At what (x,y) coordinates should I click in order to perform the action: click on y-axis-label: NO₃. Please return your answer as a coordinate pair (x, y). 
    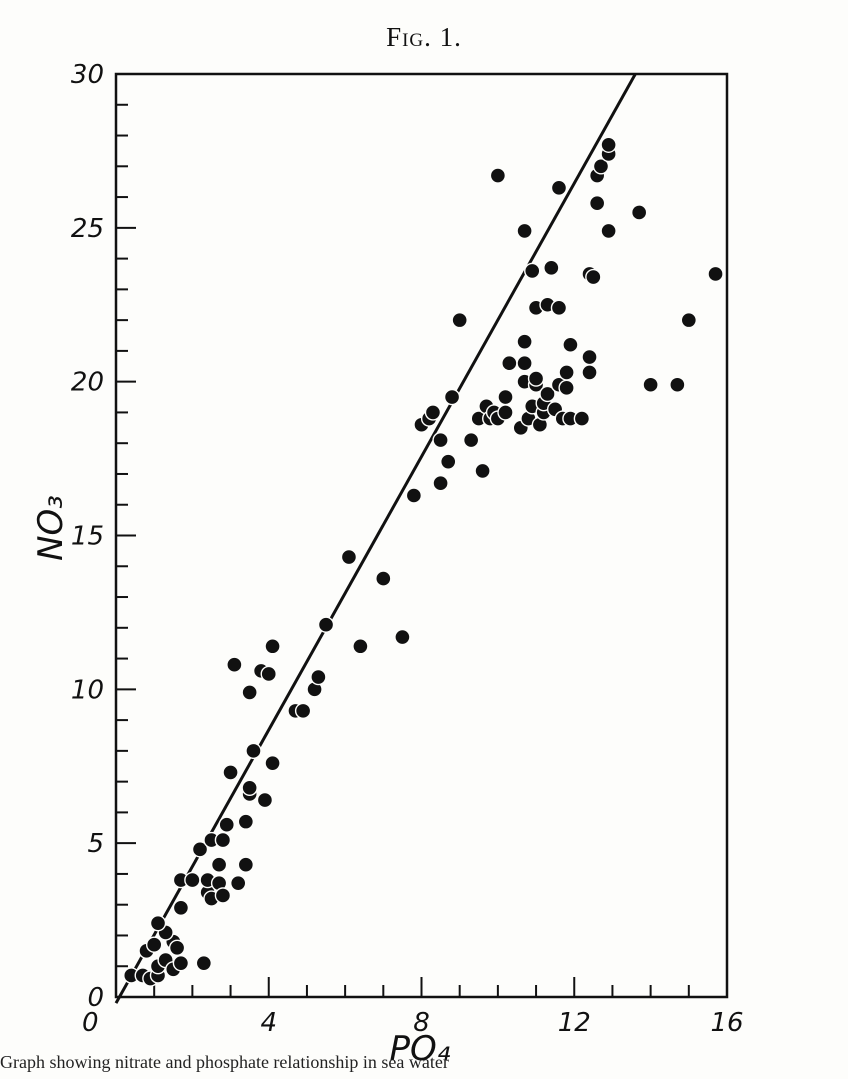
    Looking at the image, I should click on (51, 528).